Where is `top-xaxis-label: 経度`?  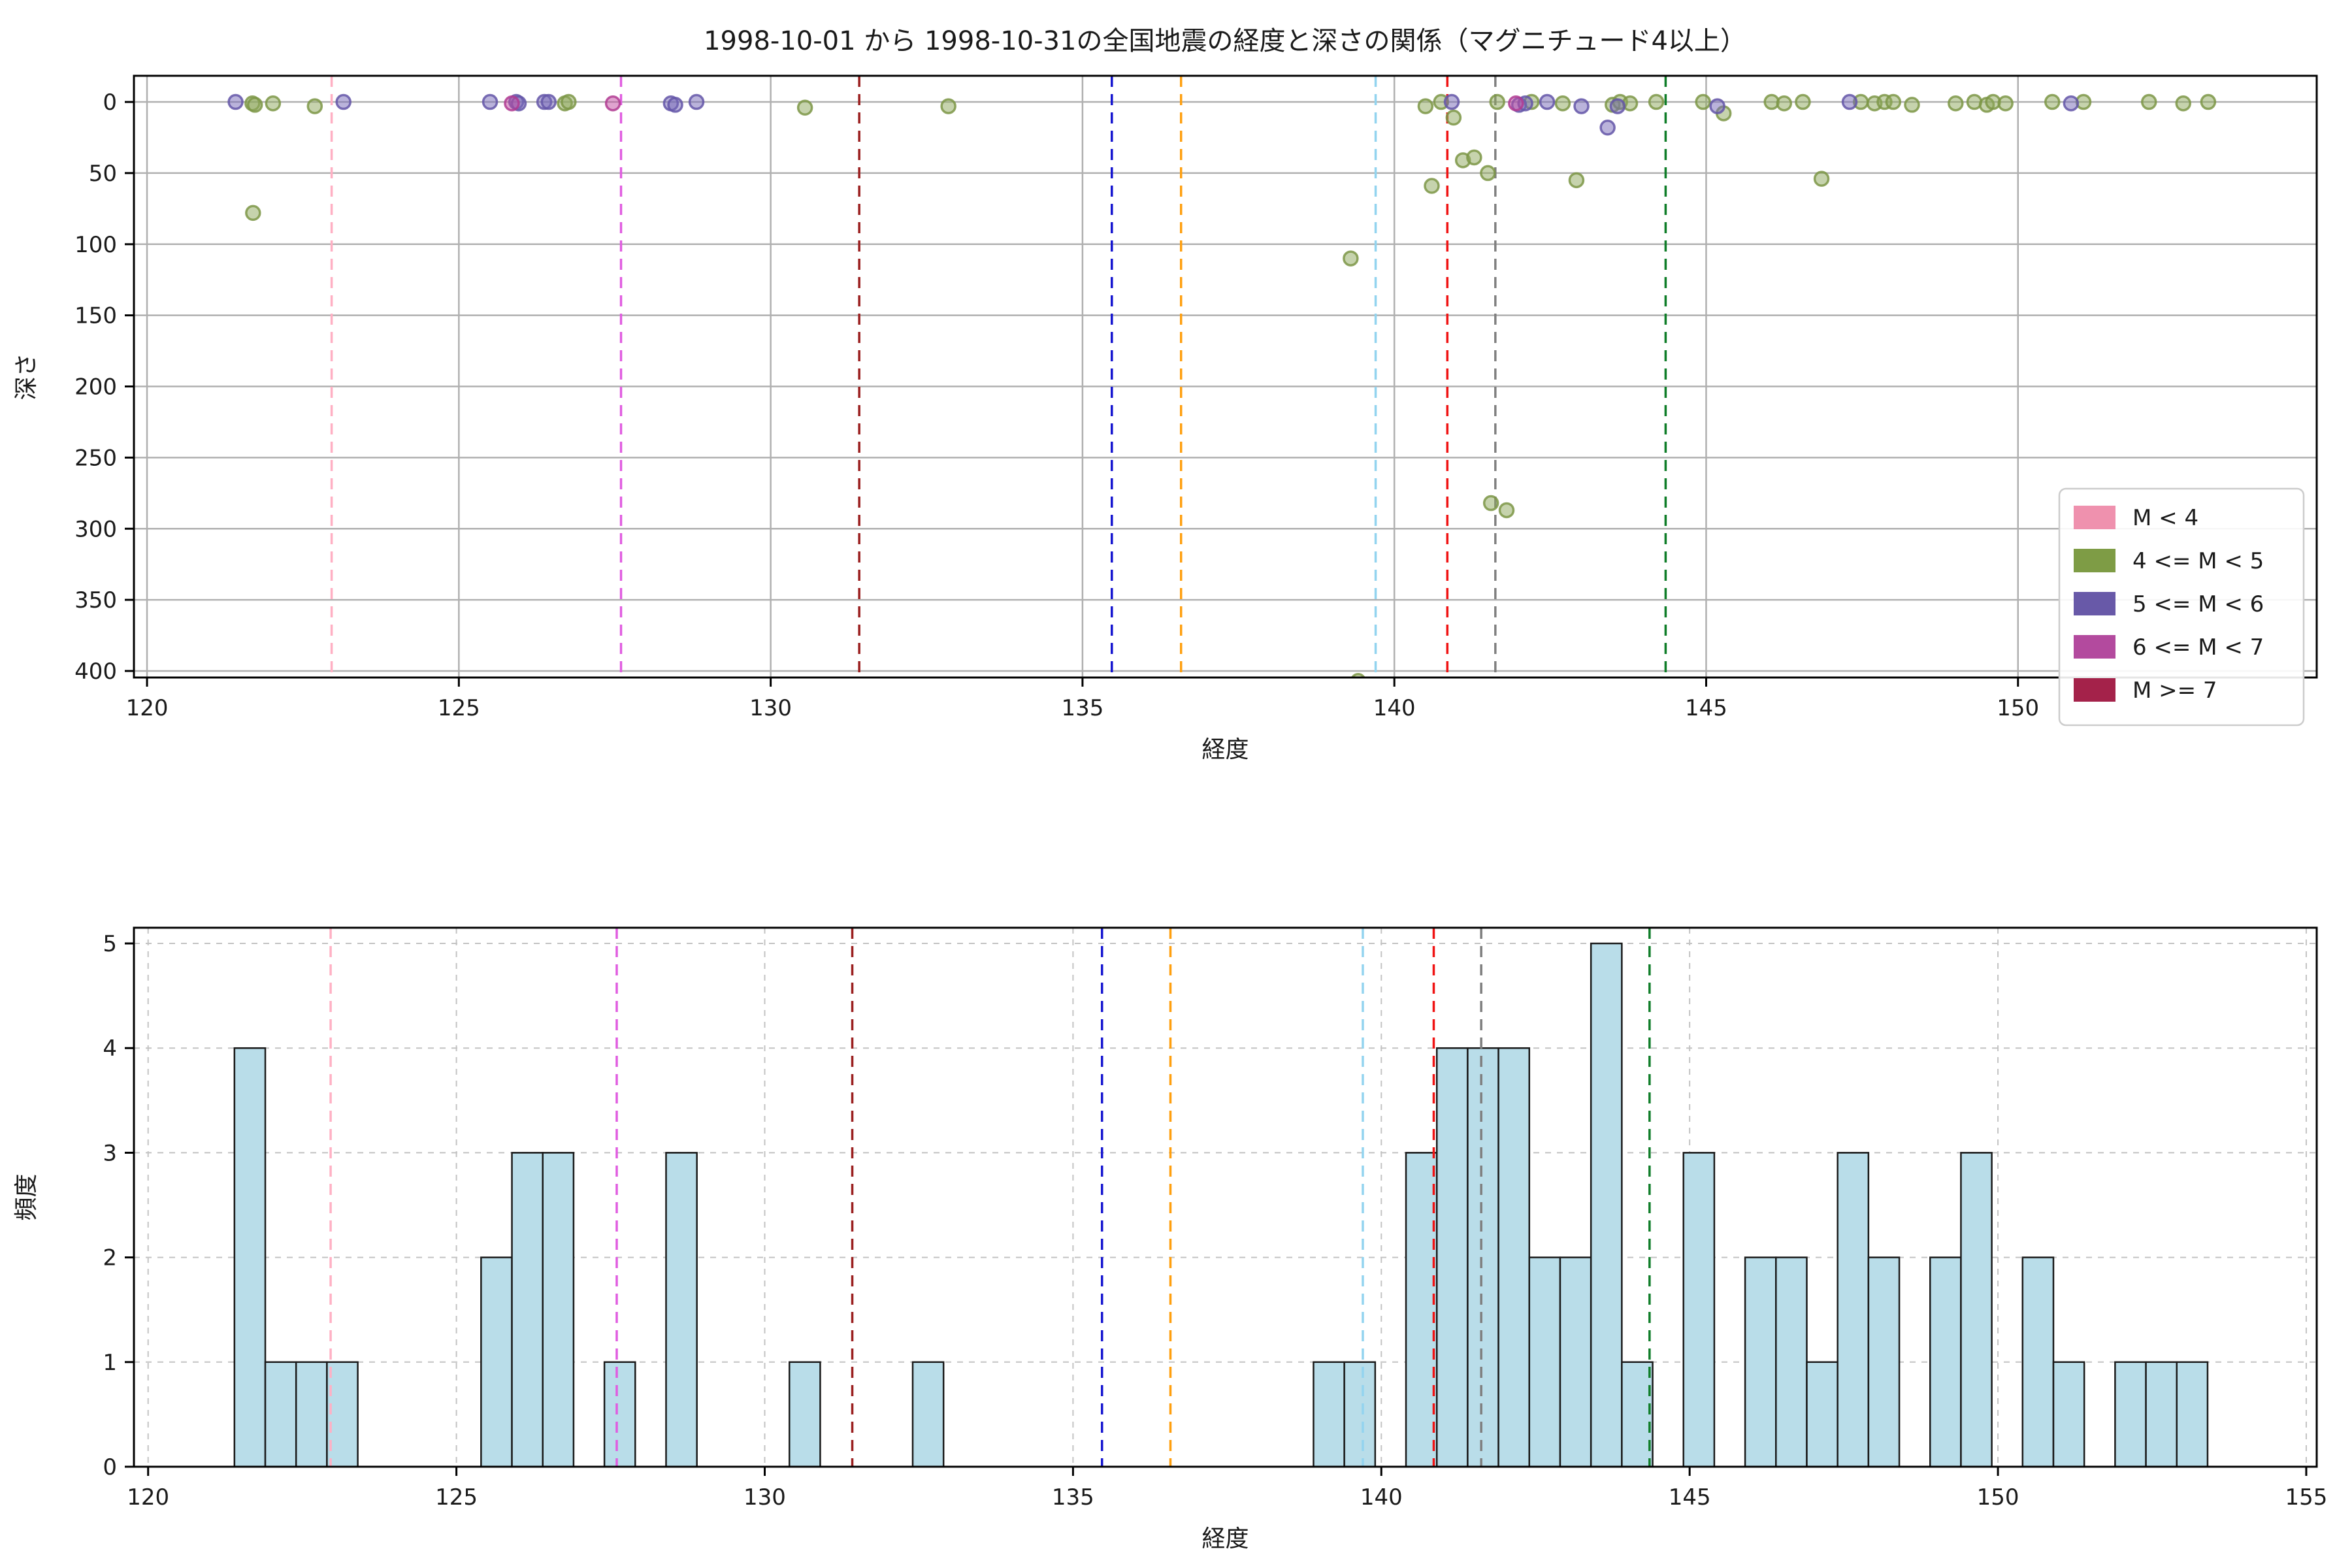
top-xaxis-label: 経度 is located at coordinates (1225, 749).